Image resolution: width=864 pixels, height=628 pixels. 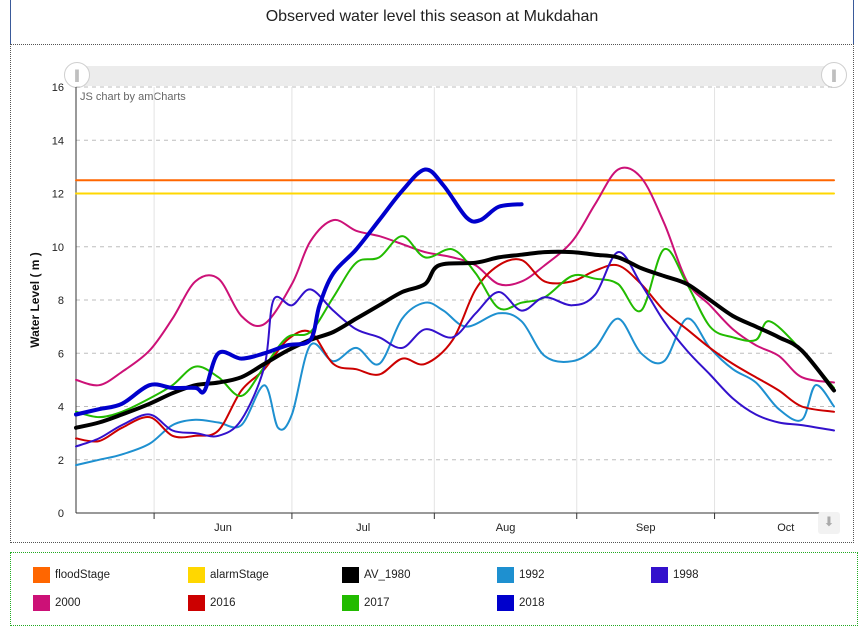 What do you see at coordinates (61, 301) in the screenshot?
I see `y-tick-label: 8` at bounding box center [61, 301].